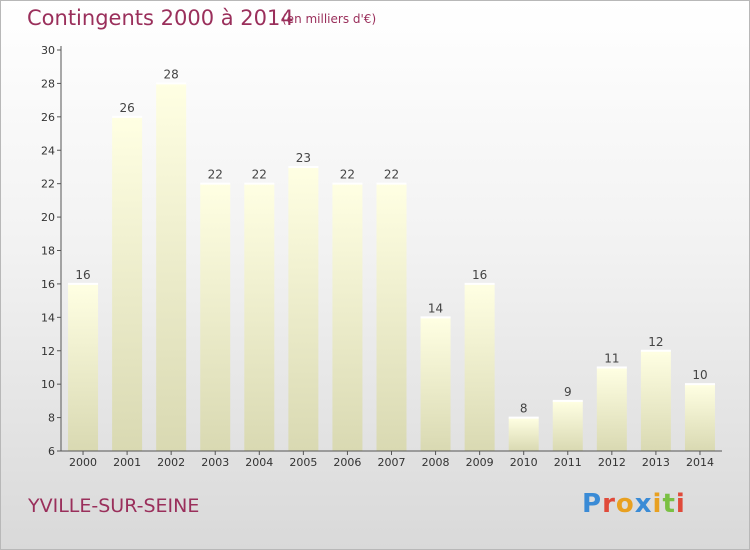 The image size is (750, 550). Describe the element at coordinates (48, 284) in the screenshot. I see `y-tick-label-16: 16` at that location.